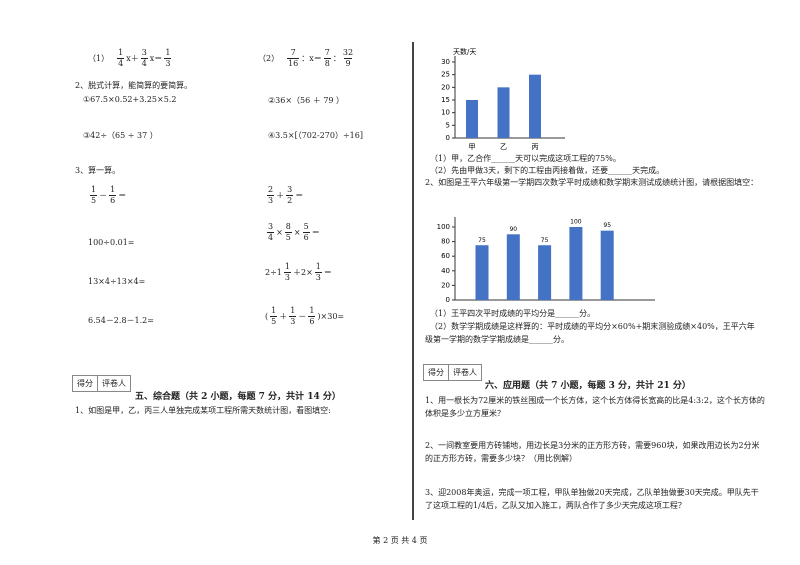 The height and width of the screenshot is (565, 800). Describe the element at coordinates (156, 58) in the screenshot. I see `expr-text: x＝` at that location.